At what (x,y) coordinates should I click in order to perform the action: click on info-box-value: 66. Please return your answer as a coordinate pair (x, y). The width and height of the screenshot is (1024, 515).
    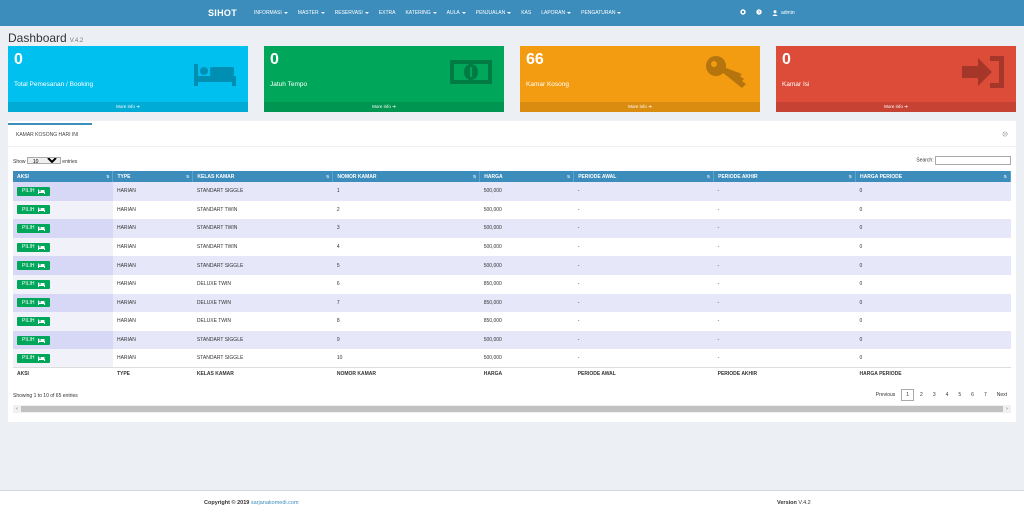
    Looking at the image, I should click on (535, 59).